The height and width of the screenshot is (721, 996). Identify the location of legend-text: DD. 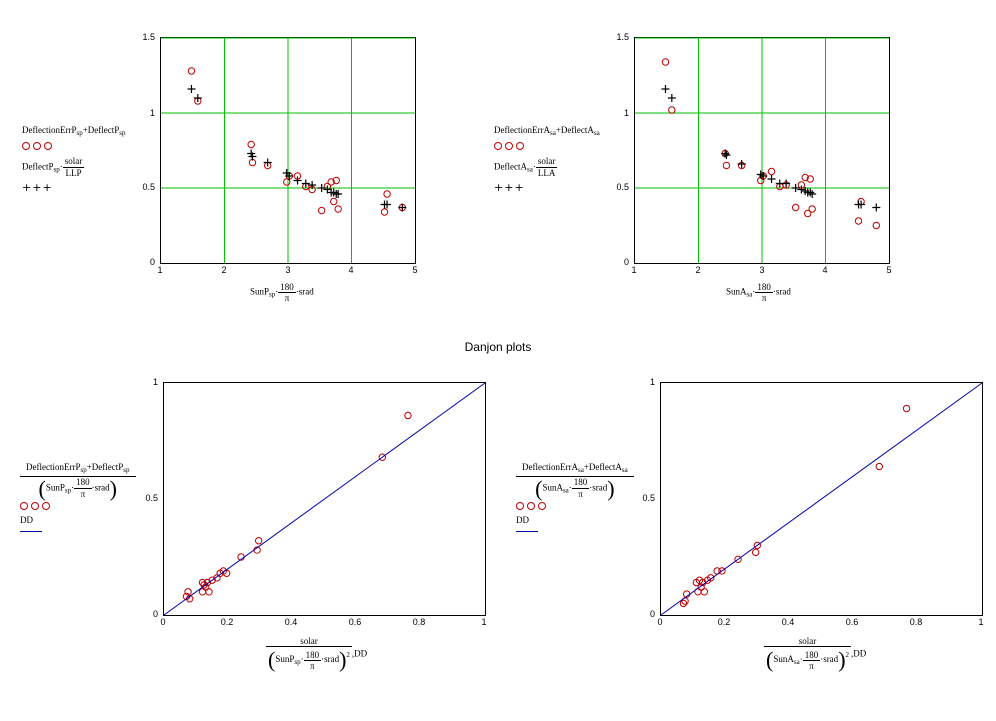
(26, 520).